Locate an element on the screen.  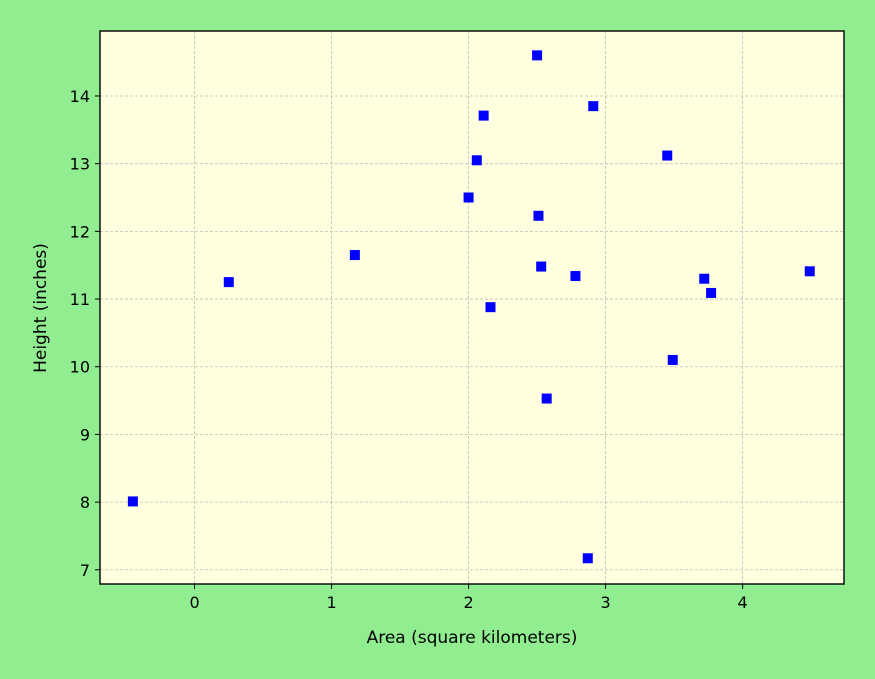
y-tick-label: 9 is located at coordinates (85, 434).